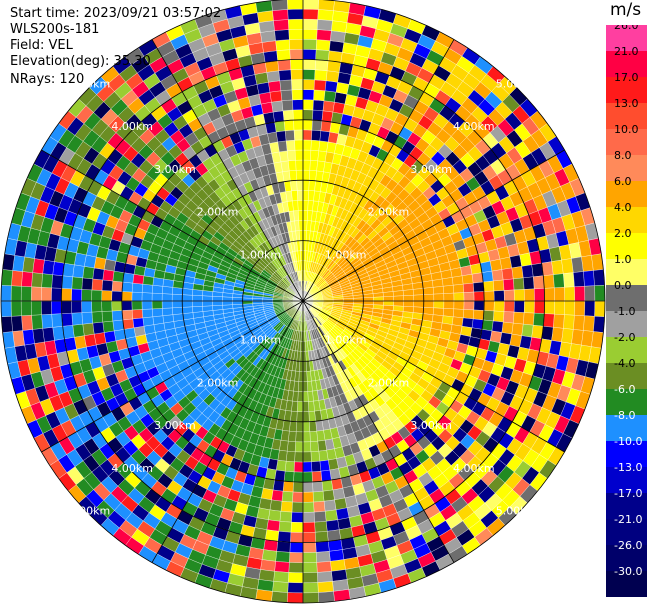 The image size is (647, 607). What do you see at coordinates (628, 519) in the screenshot?
I see `colorbar-tick-label: -21.0` at bounding box center [628, 519].